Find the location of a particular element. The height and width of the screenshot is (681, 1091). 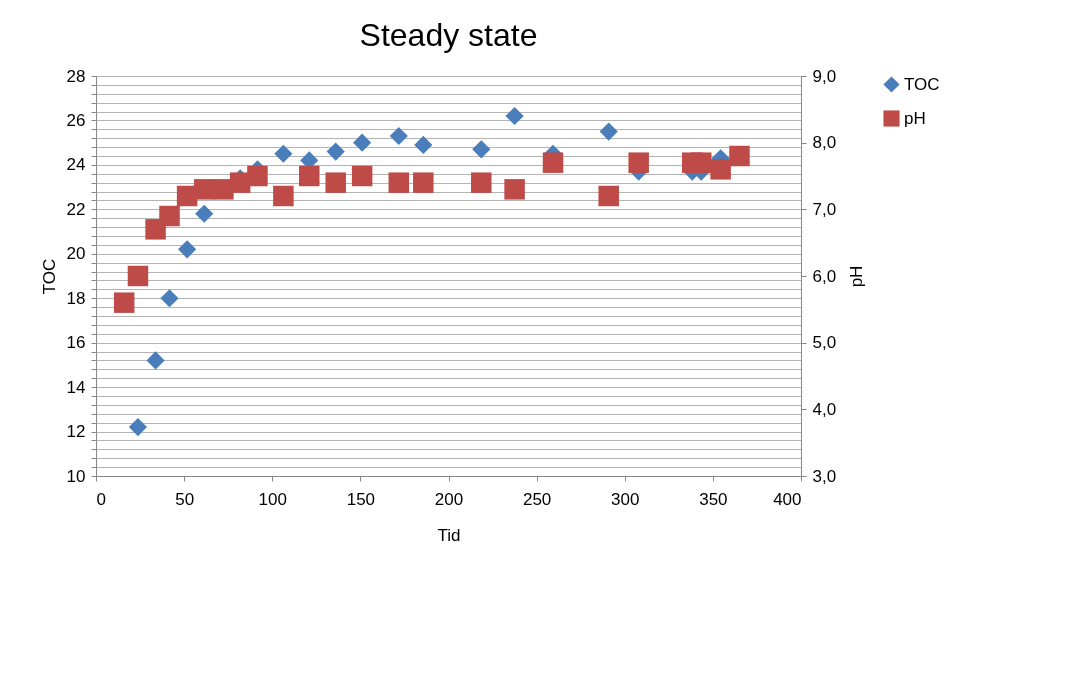

x-axis-title: Tid is located at coordinates (449, 535).